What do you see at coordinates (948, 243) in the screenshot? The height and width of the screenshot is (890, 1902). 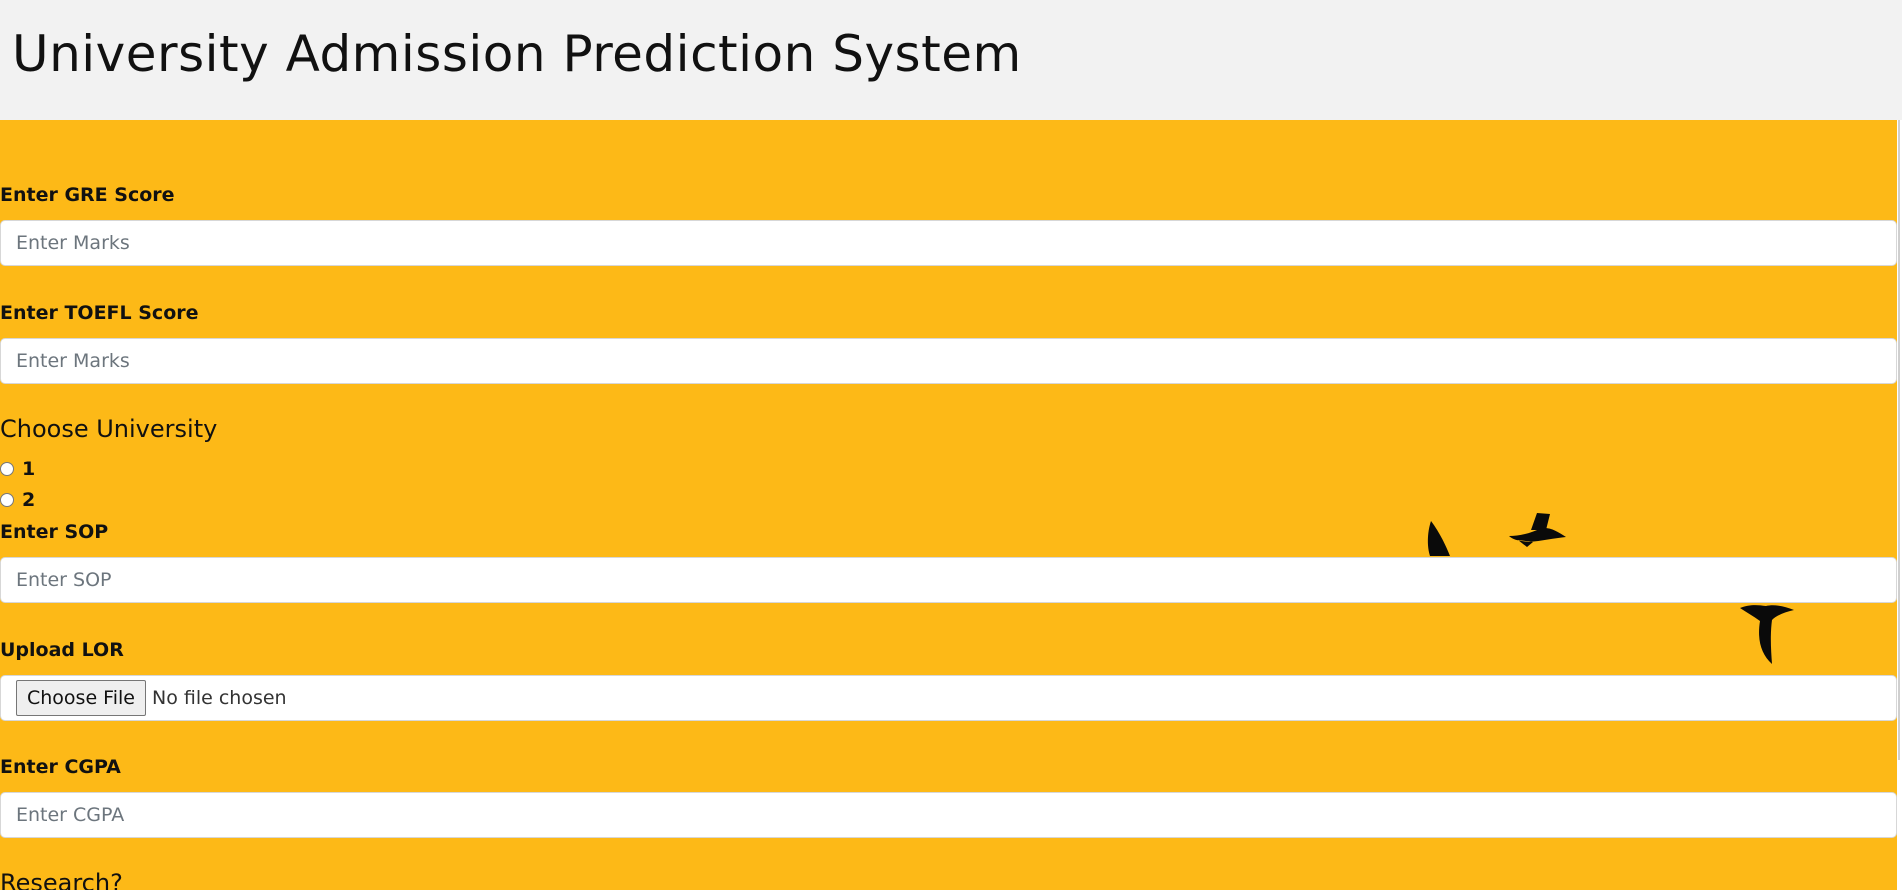 I see `gre-score-input` at bounding box center [948, 243].